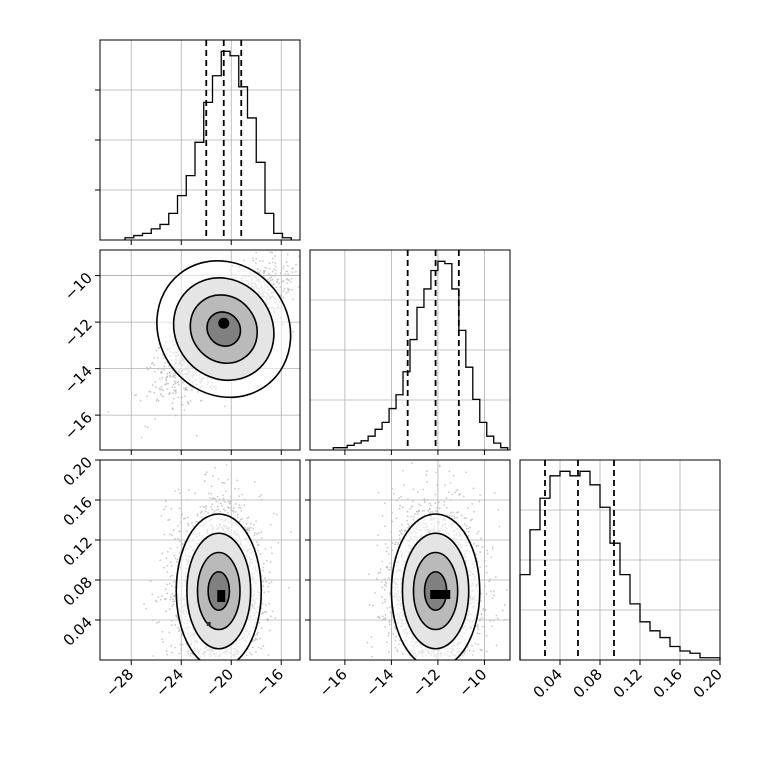  Describe the element at coordinates (224, 329) in the screenshot. I see `density-contour` at that location.